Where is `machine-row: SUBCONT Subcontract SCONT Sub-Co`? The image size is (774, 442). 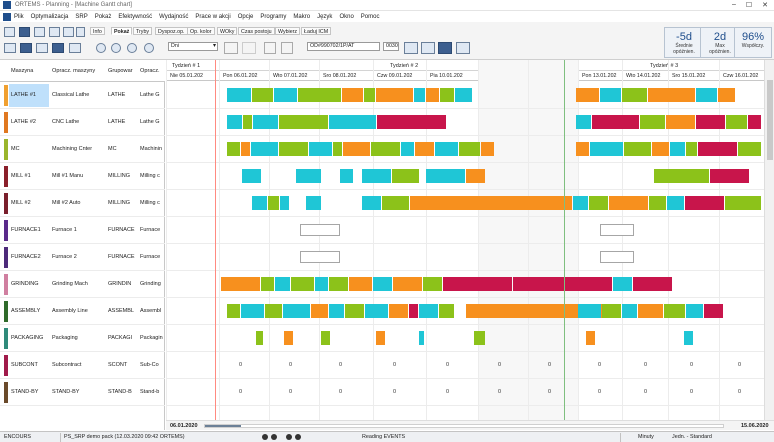 machine-row: SUBCONT Subcontract SCONT Sub-Co is located at coordinates (82, 365).